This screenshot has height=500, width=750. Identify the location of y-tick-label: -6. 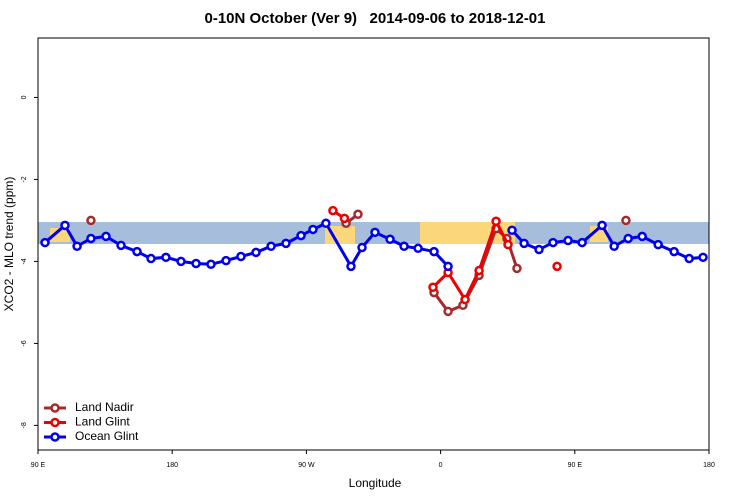
(24, 343).